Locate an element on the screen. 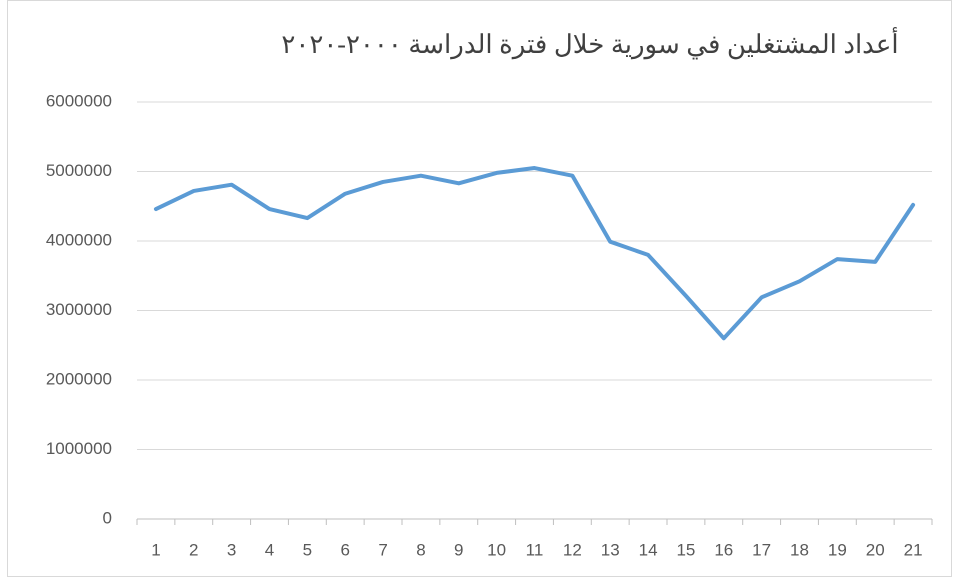 The height and width of the screenshot is (578, 958). x-tick-label: 6 is located at coordinates (344, 549).